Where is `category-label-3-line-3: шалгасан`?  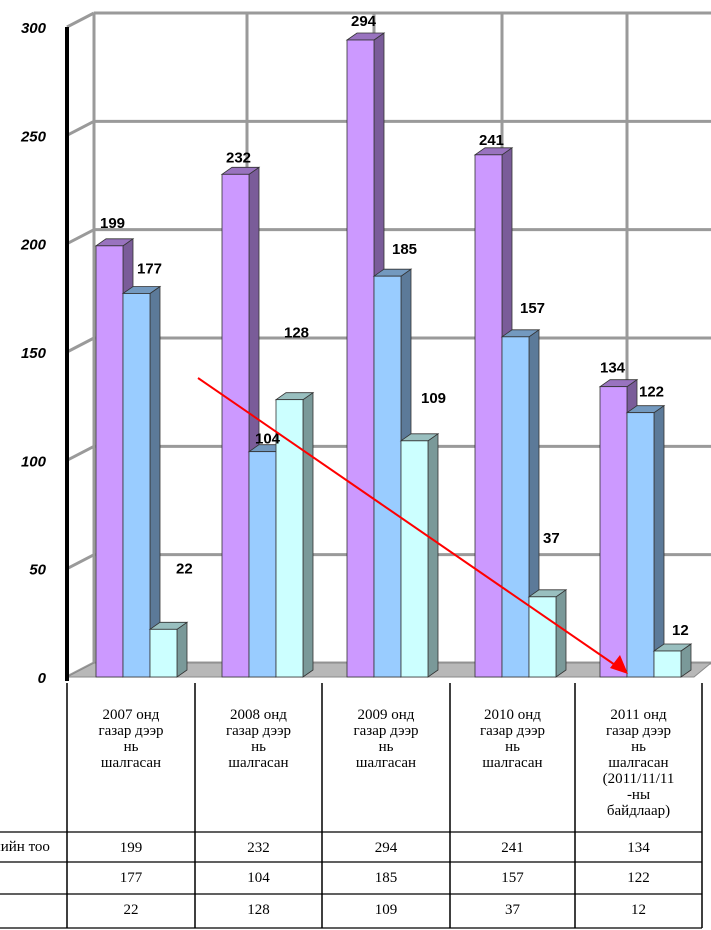 category-label-3-line-3: шалгасан is located at coordinates (512, 763).